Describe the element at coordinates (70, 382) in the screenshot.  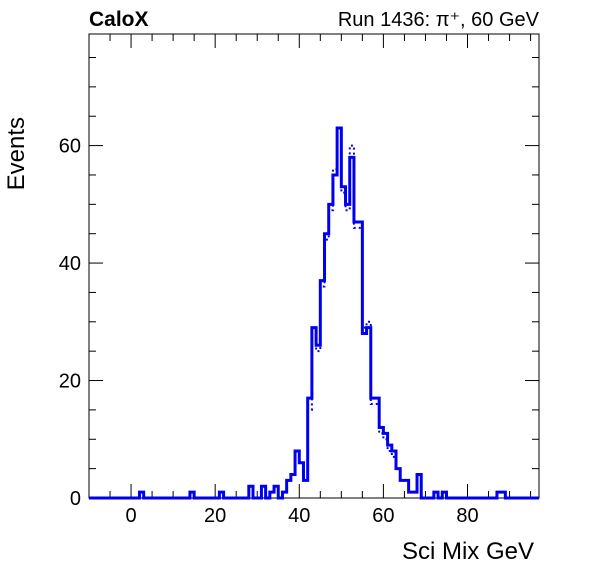
I see `y-tick-label: 20` at that location.